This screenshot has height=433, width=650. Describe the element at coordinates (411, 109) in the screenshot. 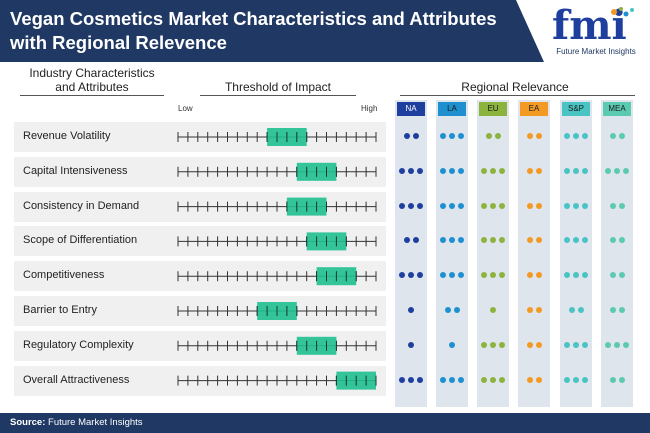

I see `region-badge: NA` at that location.